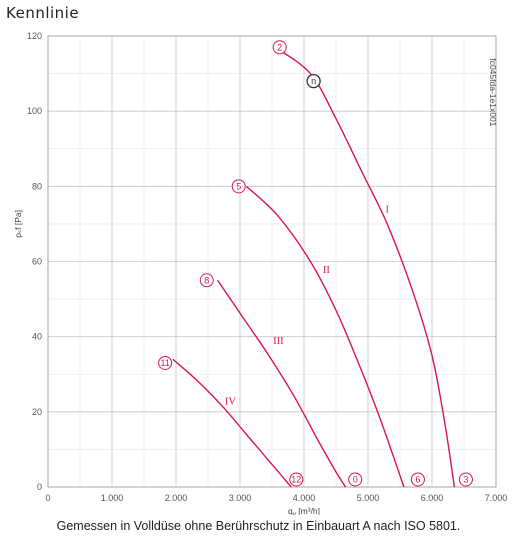 The image size is (517, 542). I want to click on y-tick-label: 60, so click(37, 262).